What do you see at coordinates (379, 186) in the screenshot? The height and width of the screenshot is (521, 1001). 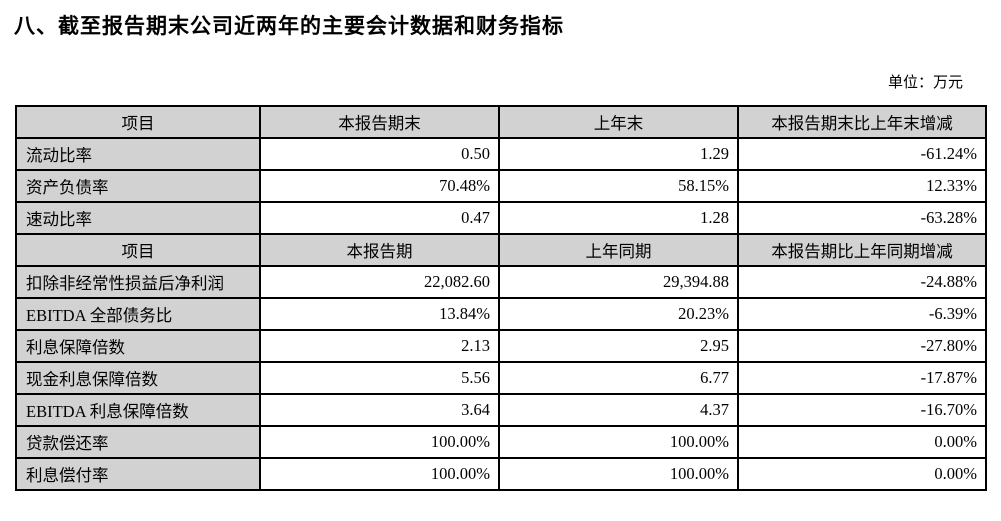 I see `row-current-cell: 70.48%` at bounding box center [379, 186].